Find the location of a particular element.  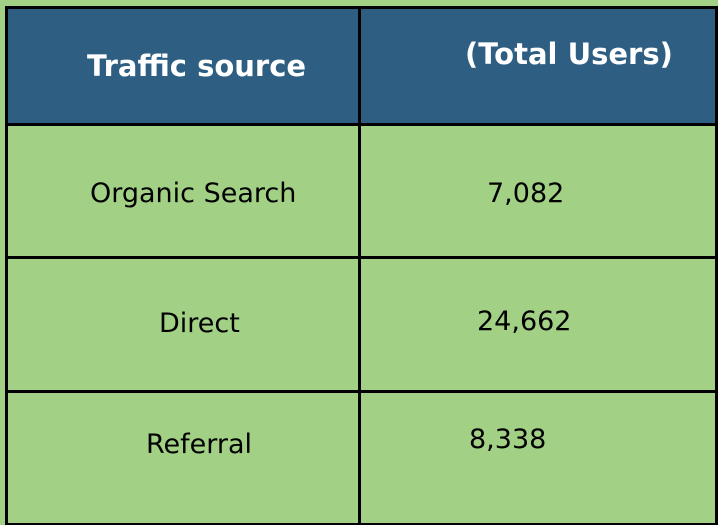

header-total-users-label: (Total Users) is located at coordinates (569, 54).